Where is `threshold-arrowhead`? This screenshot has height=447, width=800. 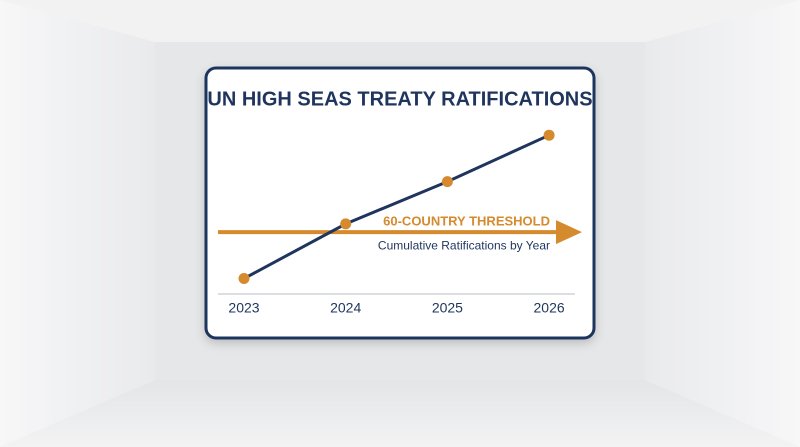
threshold-arrowhead is located at coordinates (569, 232).